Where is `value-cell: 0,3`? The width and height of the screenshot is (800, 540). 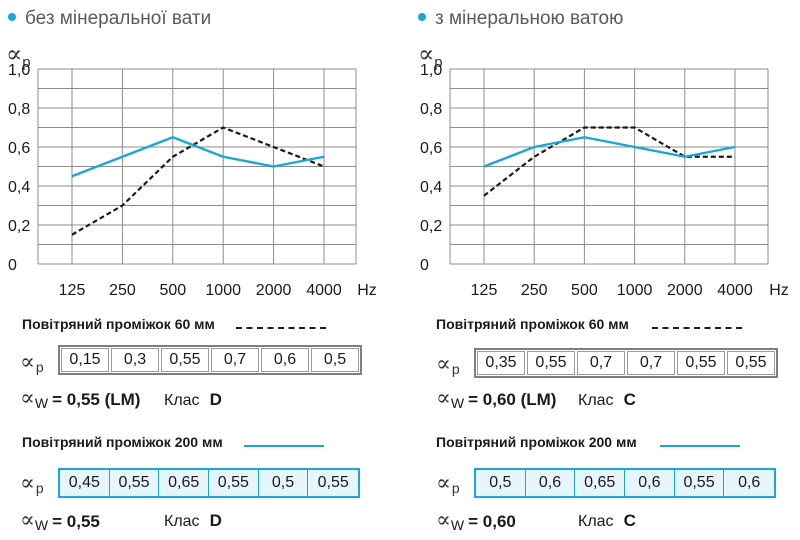 value-cell: 0,3 is located at coordinates (135, 360).